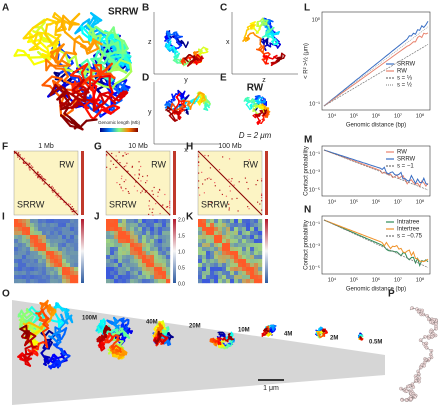 Image resolution: width=440 pixels, height=409 pixels. Describe the element at coordinates (334, 339) in the screenshot. I see `o-size: 2M` at that location.